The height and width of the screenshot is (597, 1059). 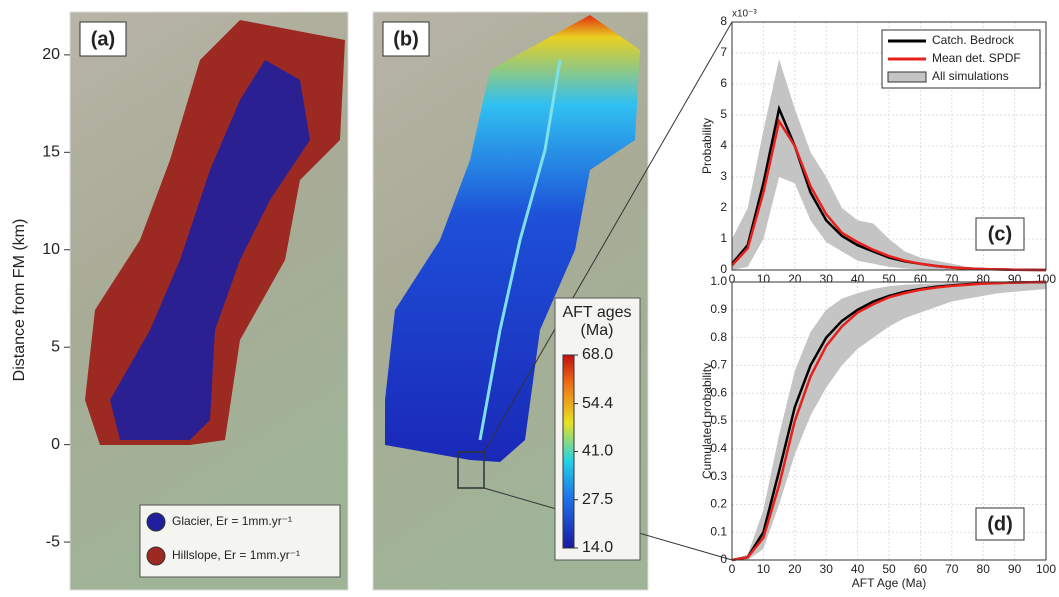 I want to click on x-axis-label: AFT Age (Ma), so click(x=889, y=583).